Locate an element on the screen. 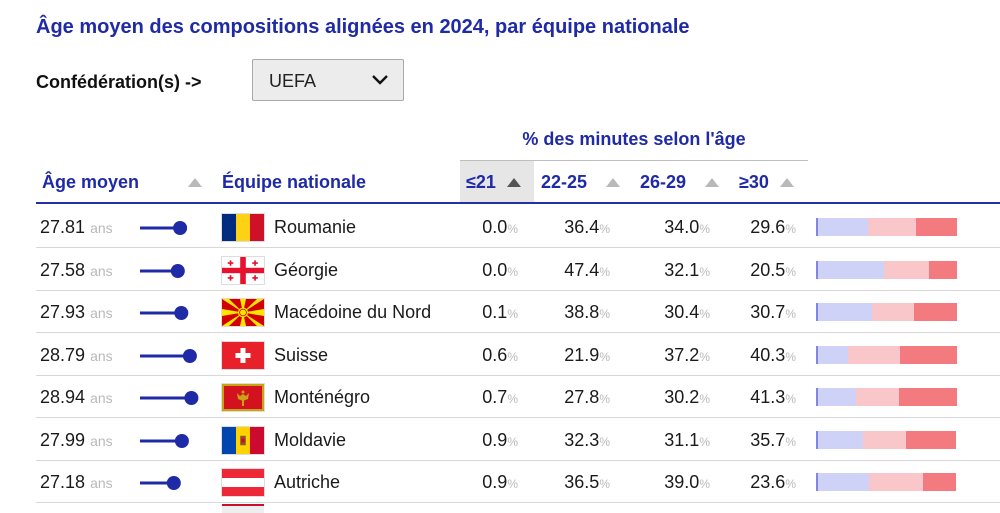 The image size is (1000, 513). team-name: Roumanie is located at coordinates (315, 227).